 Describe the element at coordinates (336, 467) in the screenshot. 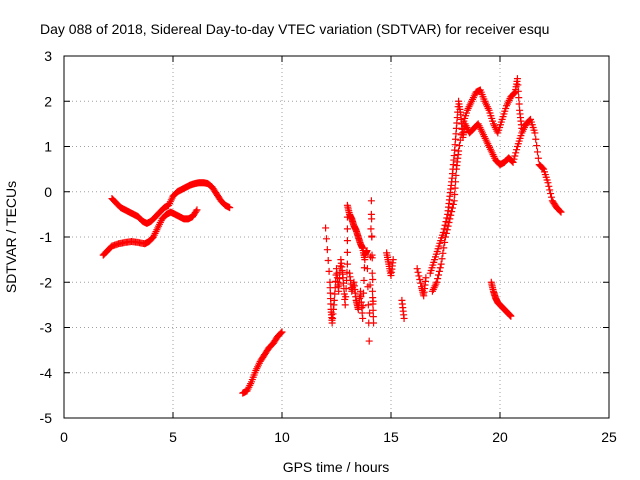

I see `x-axis-label: GPS time / hours` at that location.